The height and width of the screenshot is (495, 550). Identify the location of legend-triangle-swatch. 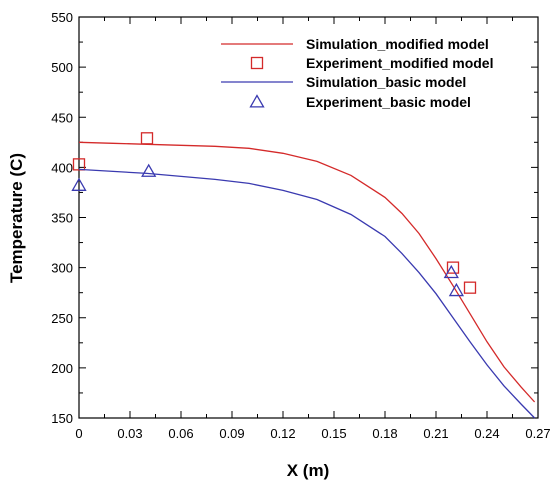
(257, 101).